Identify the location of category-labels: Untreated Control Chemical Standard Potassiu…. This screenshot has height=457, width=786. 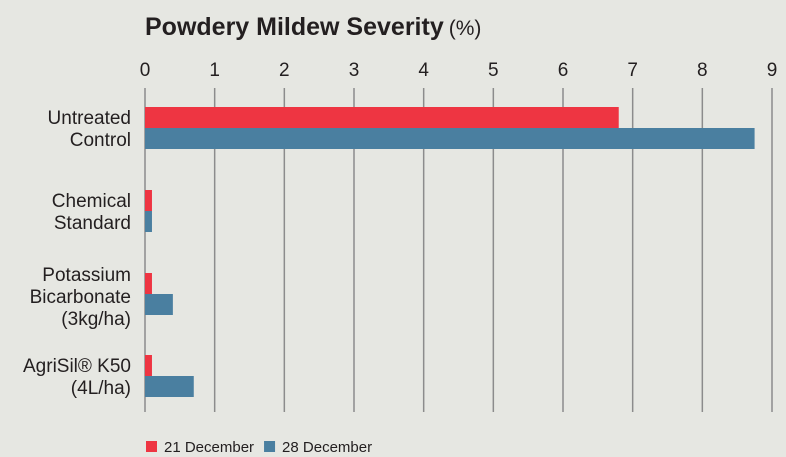
(77, 253).